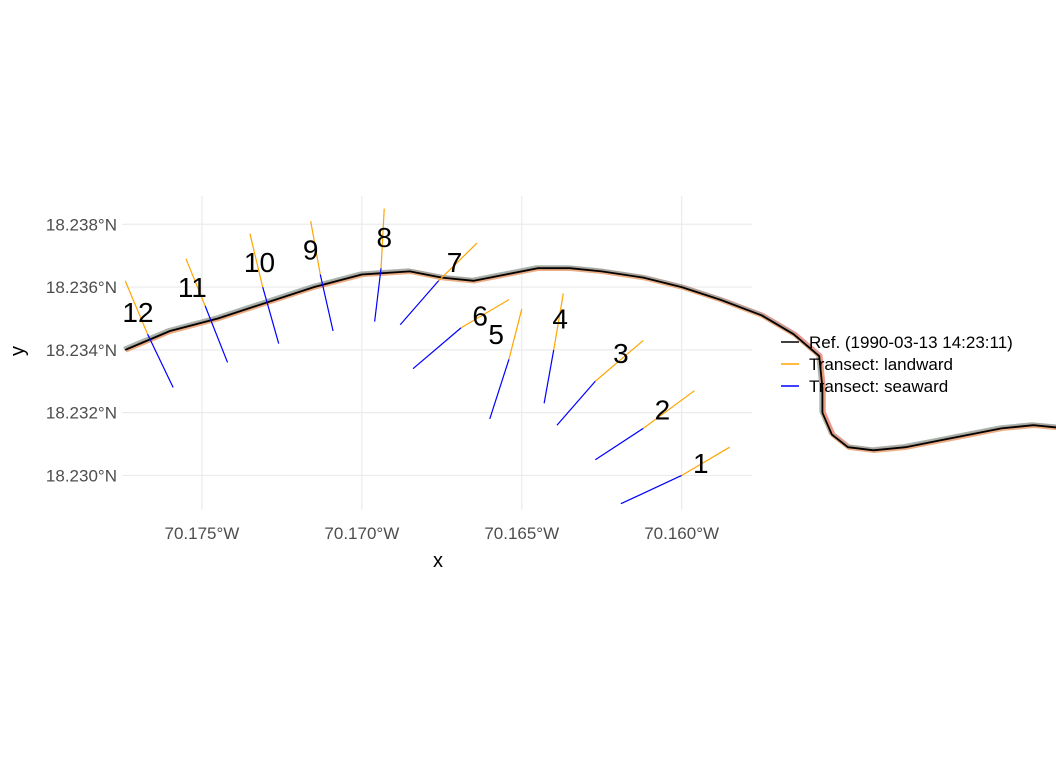 The image size is (1056, 768). What do you see at coordinates (560, 318) in the screenshot?
I see `transect-label-4: 4` at bounding box center [560, 318].